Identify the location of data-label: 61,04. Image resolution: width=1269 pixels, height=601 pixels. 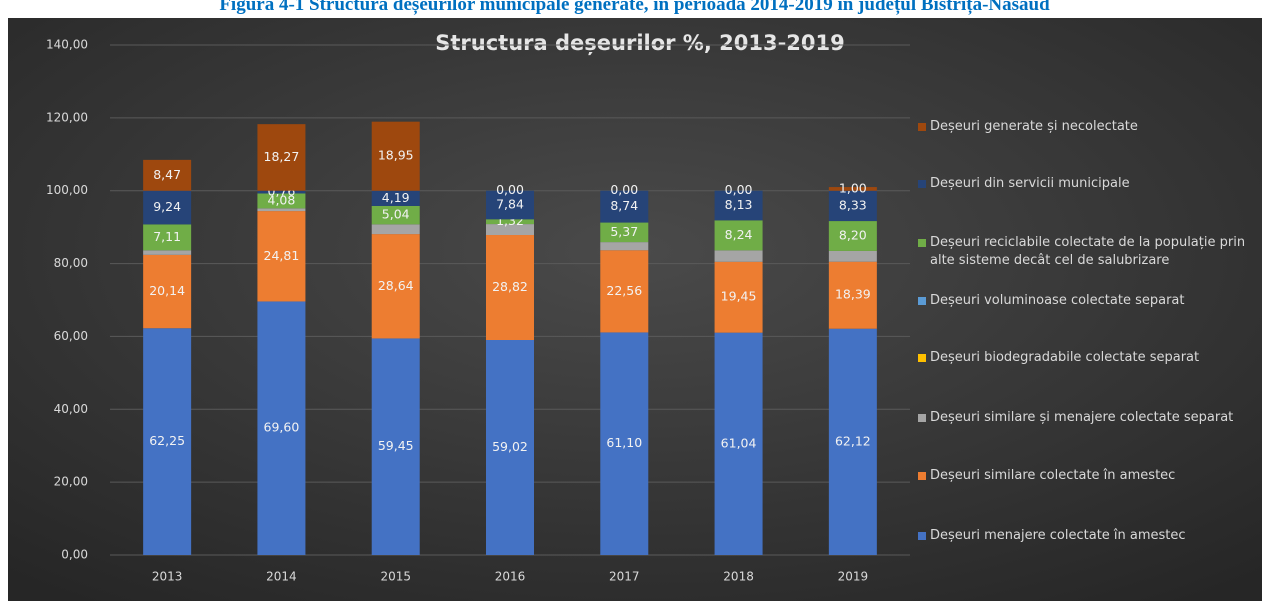
(739, 442).